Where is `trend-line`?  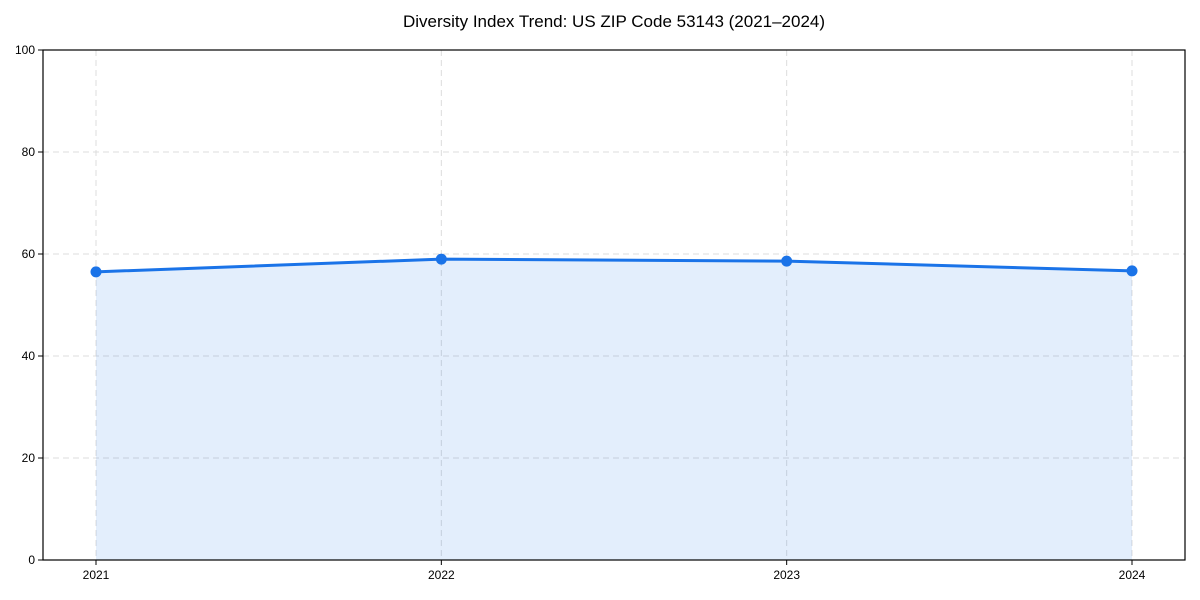
trend-line is located at coordinates (614, 265).